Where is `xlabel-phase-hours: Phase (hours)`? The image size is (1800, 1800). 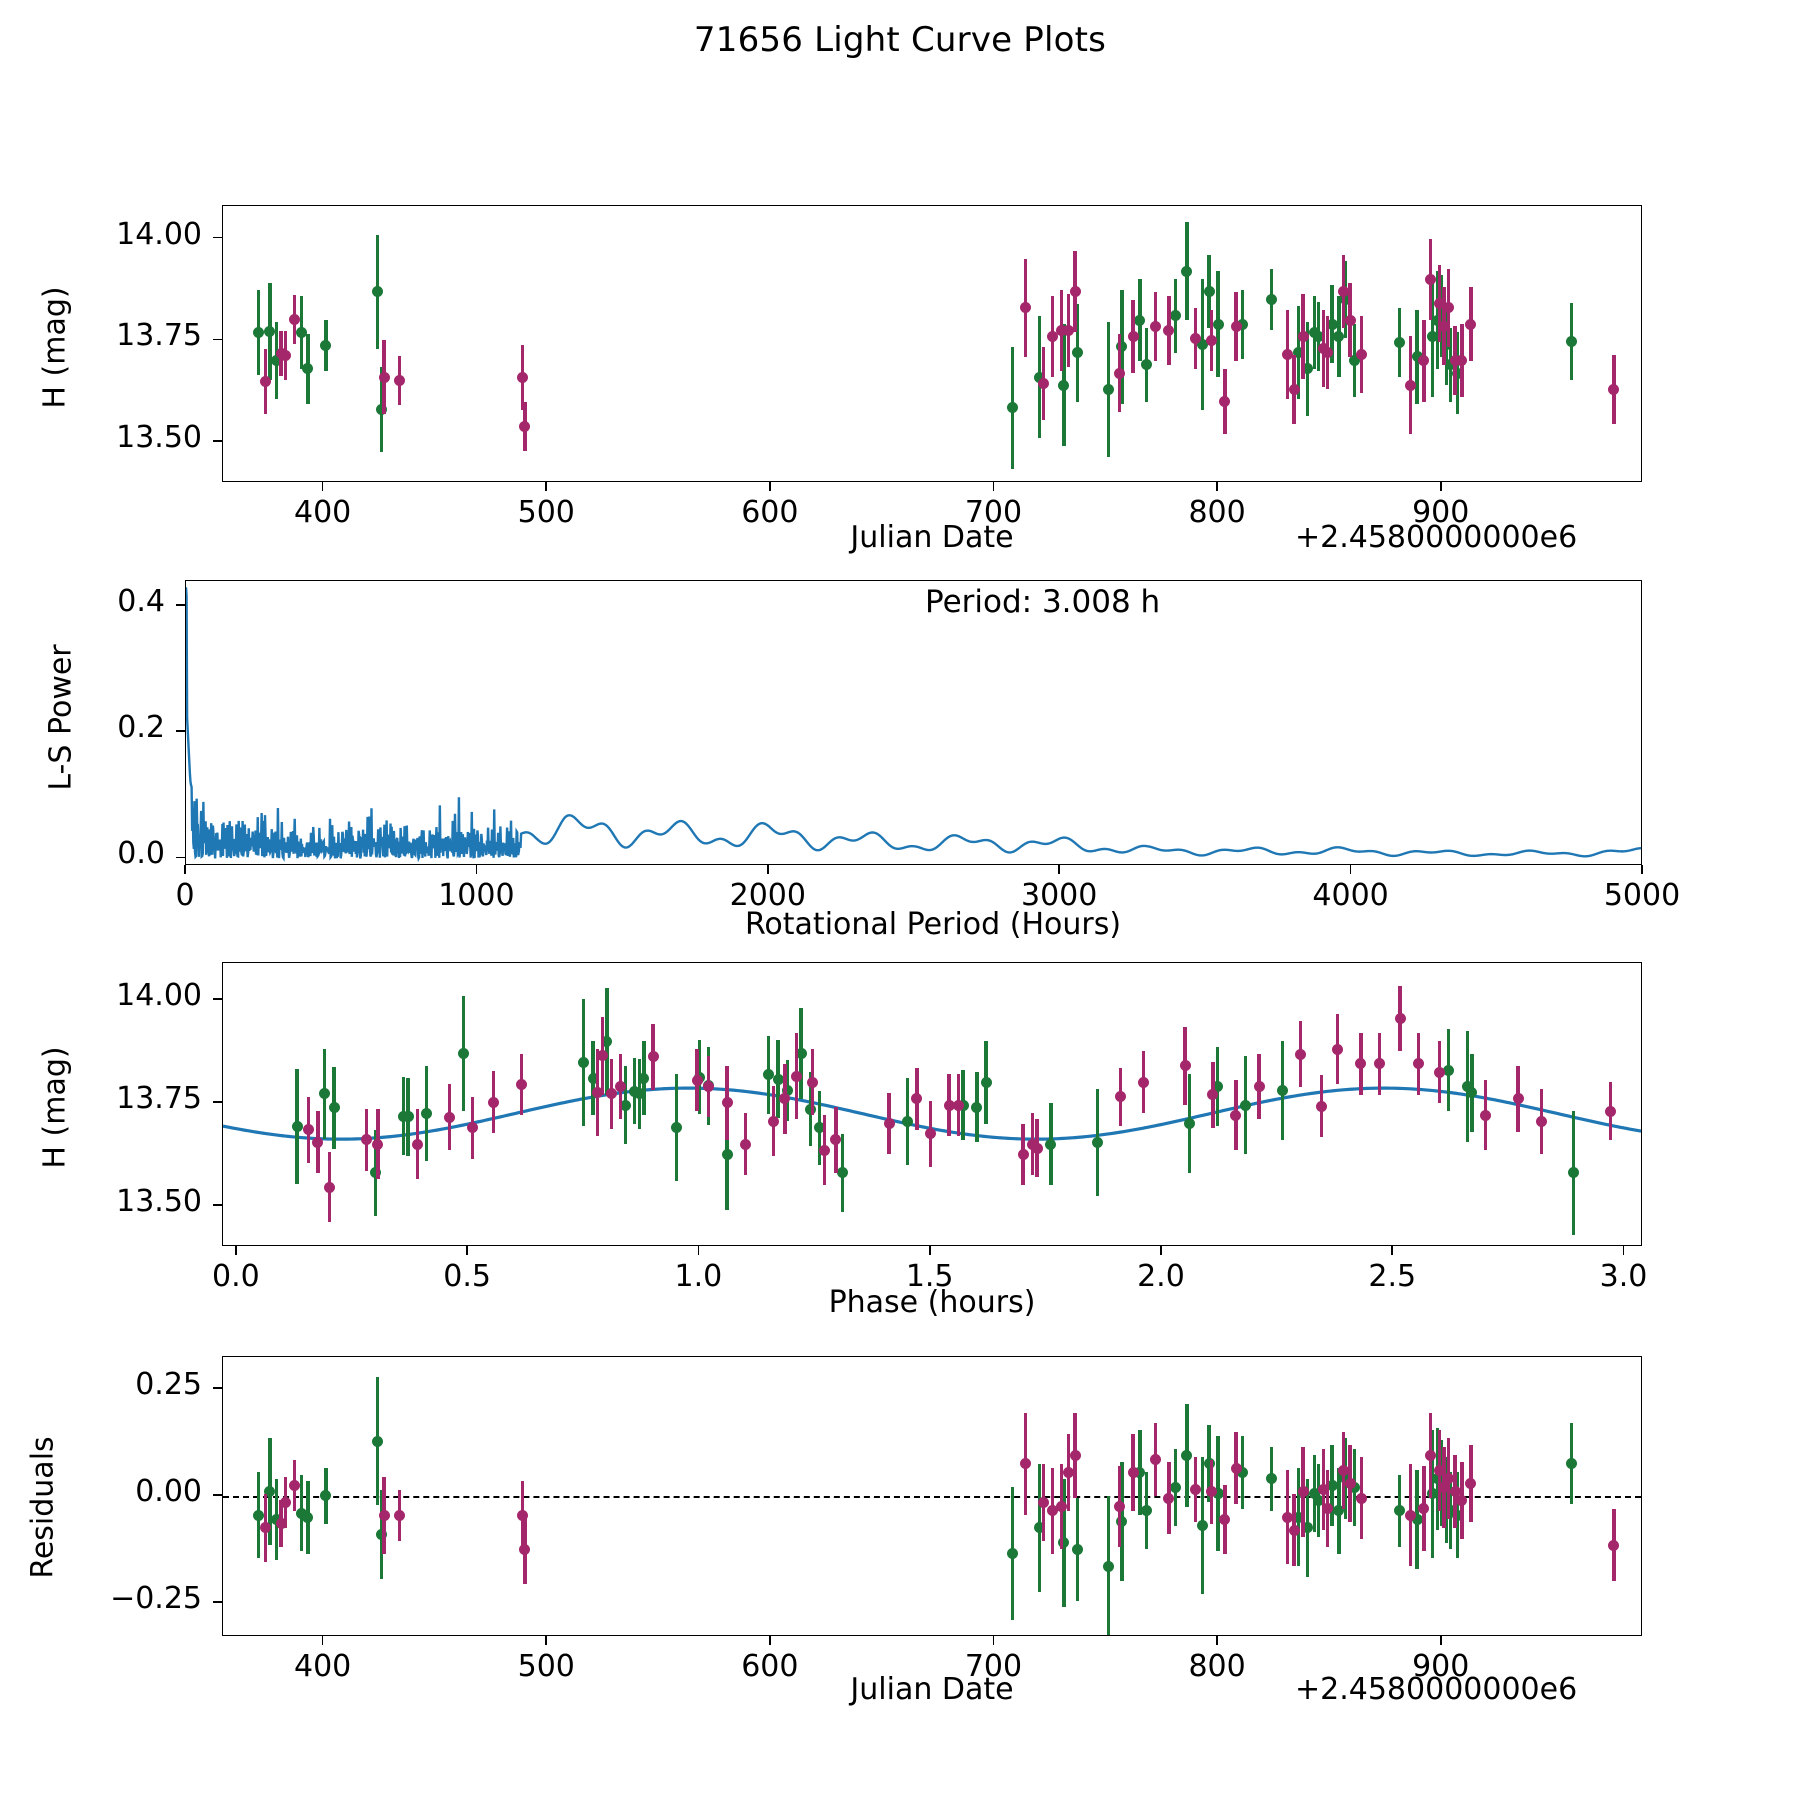 xlabel-phase-hours: Phase (hours) is located at coordinates (932, 1302).